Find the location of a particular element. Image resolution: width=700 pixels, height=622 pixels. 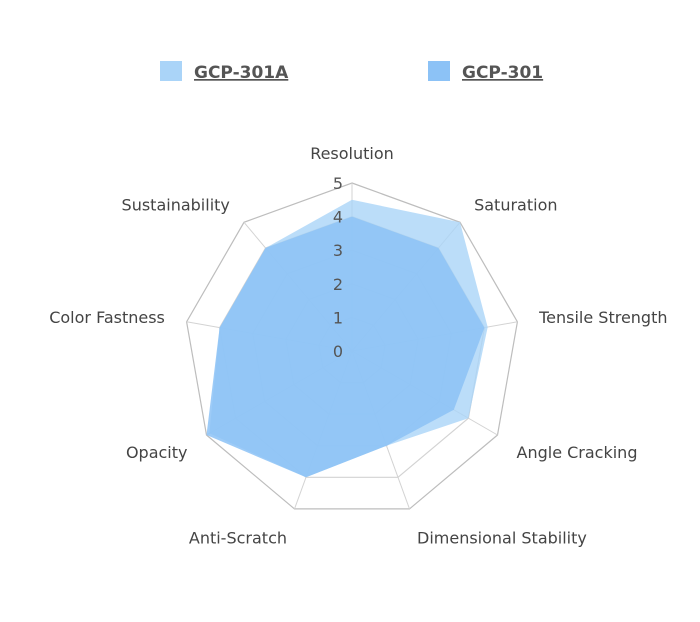

legend-label-gcp-301: GCP-301 is located at coordinates (502, 73).